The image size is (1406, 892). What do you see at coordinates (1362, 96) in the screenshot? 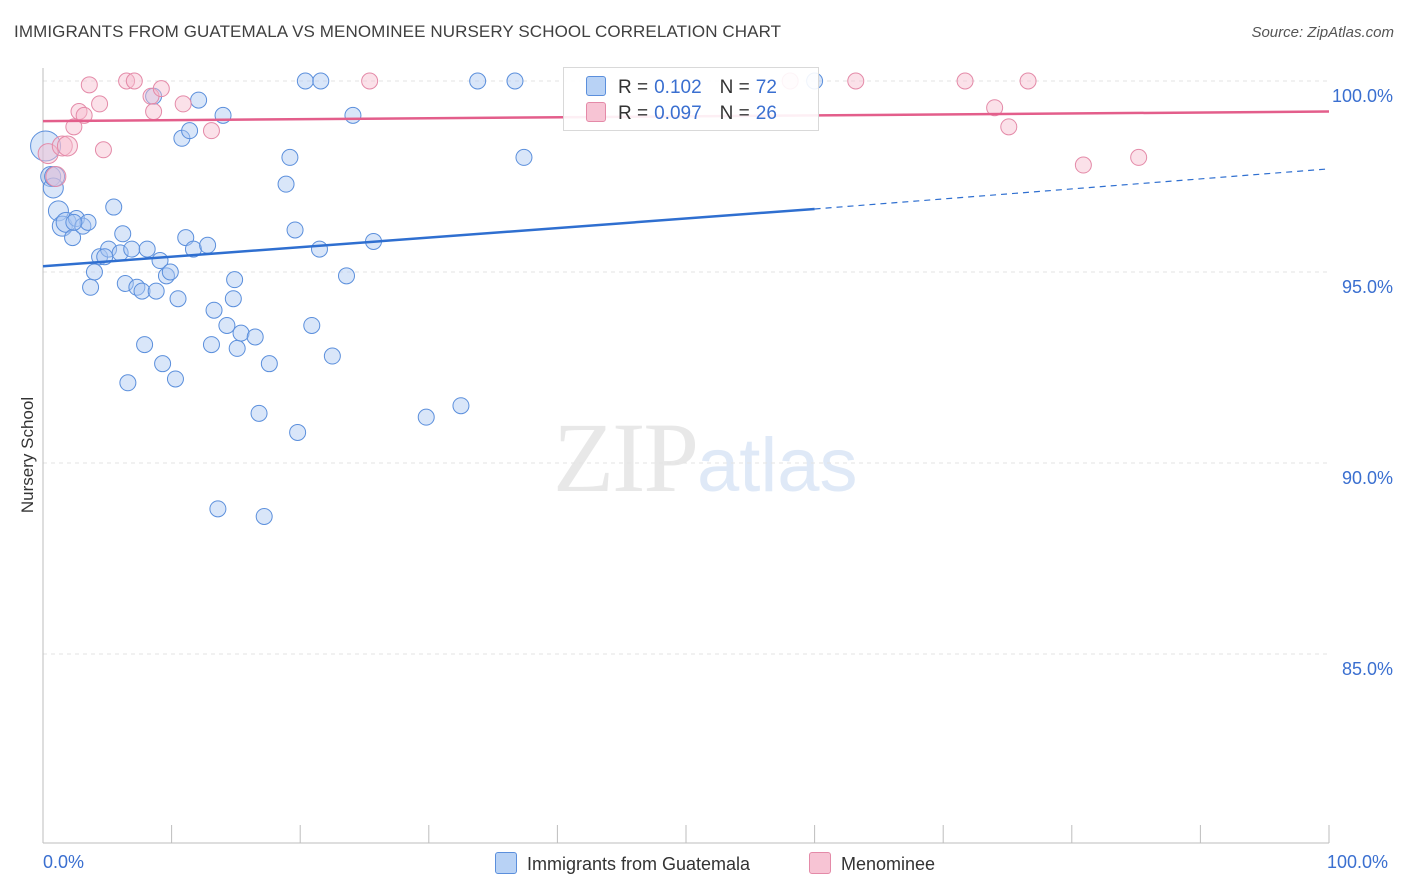
I see `y-tick-label-100: 100.0%` at bounding box center [1362, 96].